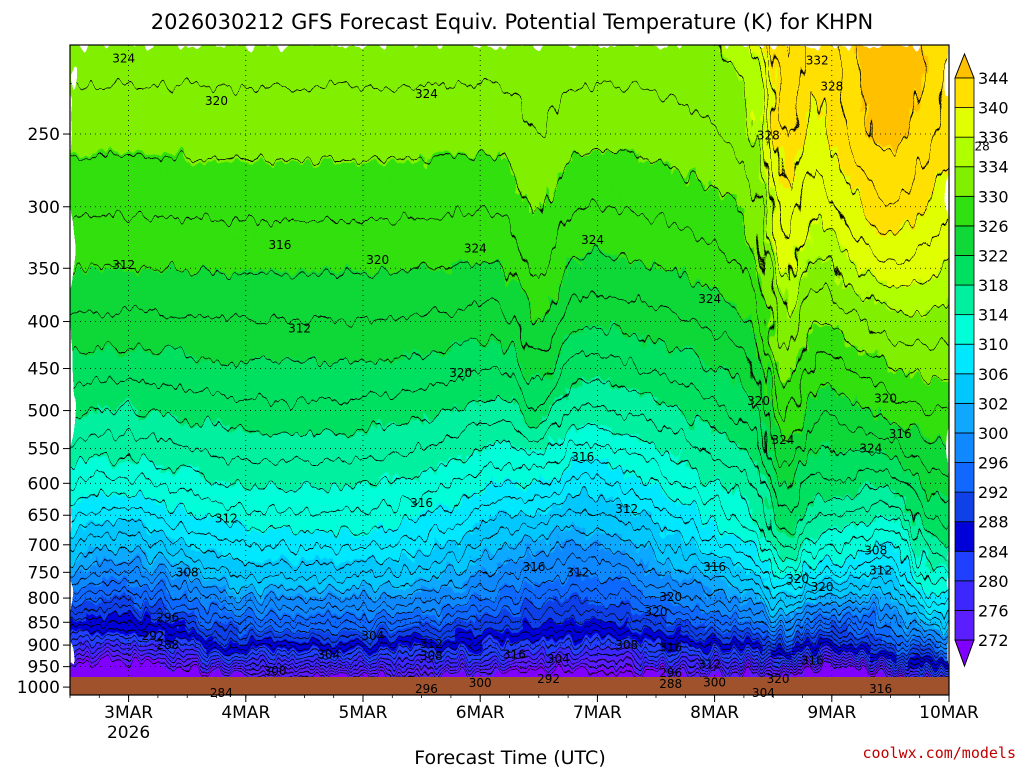  What do you see at coordinates (524, 709) in the screenshot?
I see `x-axis: 3MAR 4MAR 5MAR 6MAR 7MAR 8MAR 9MAR 10MAR` at bounding box center [524, 709].